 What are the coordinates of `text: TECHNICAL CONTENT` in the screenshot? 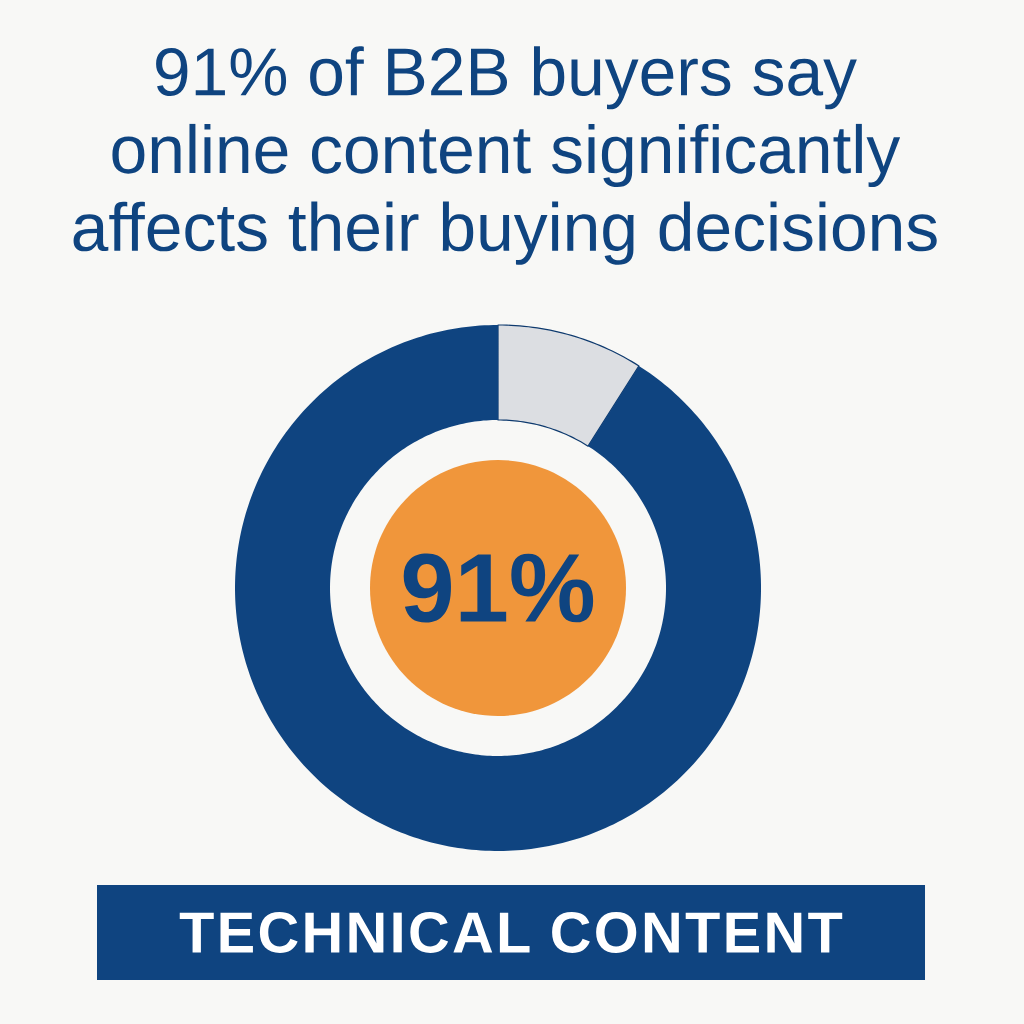 It's located at (511, 932).